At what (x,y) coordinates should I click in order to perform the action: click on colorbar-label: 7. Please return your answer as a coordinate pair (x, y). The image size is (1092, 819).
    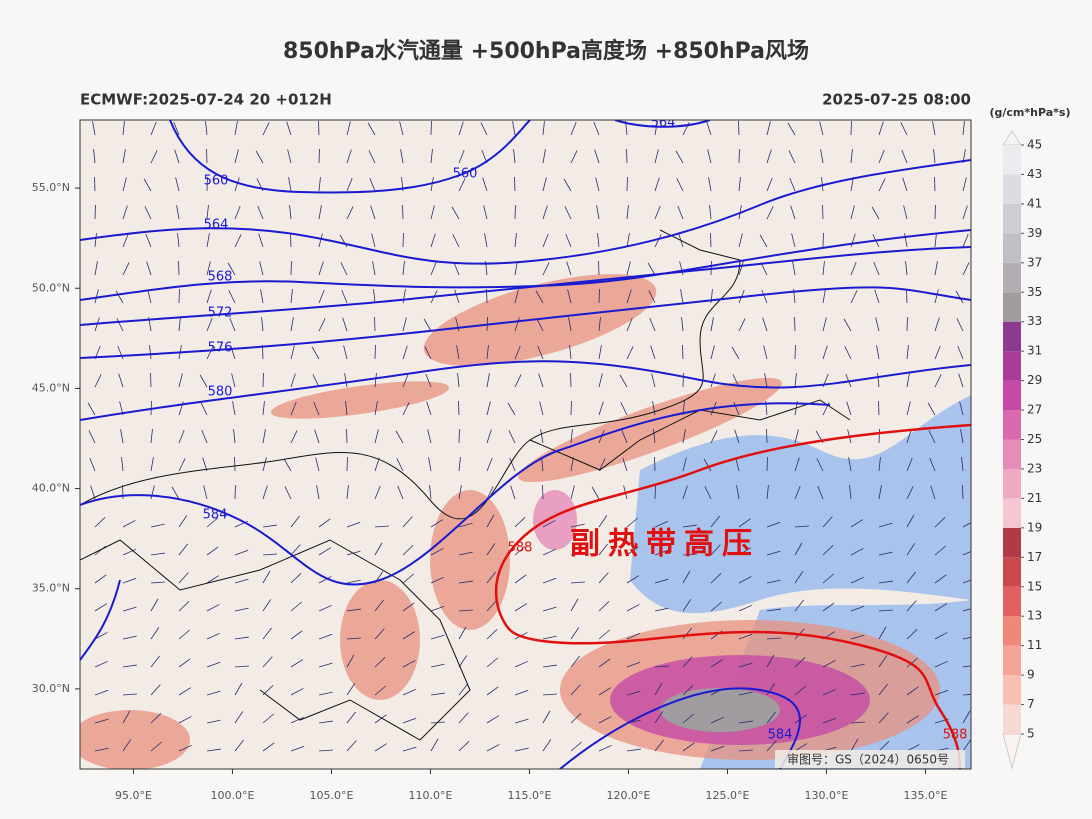
    Looking at the image, I should click on (1031, 704).